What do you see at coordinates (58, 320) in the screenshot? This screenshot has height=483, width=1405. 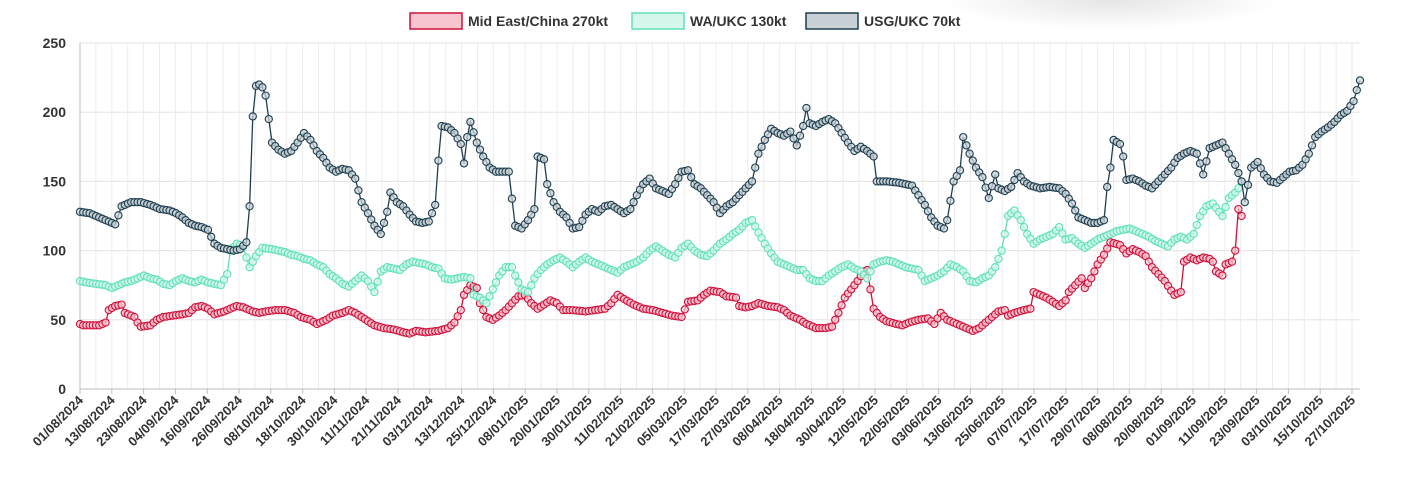 I see `y-tick-label: 50` at bounding box center [58, 320].